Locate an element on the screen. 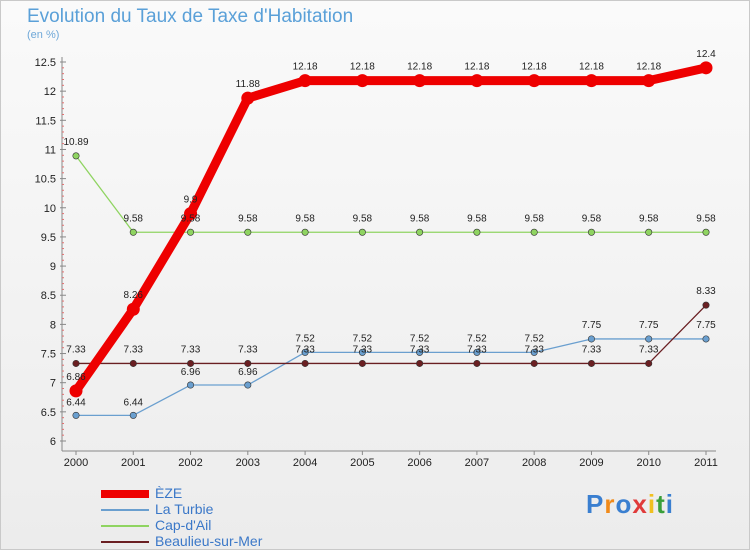 The image size is (750, 550). x-tick-label: 2004 is located at coordinates (305, 463).